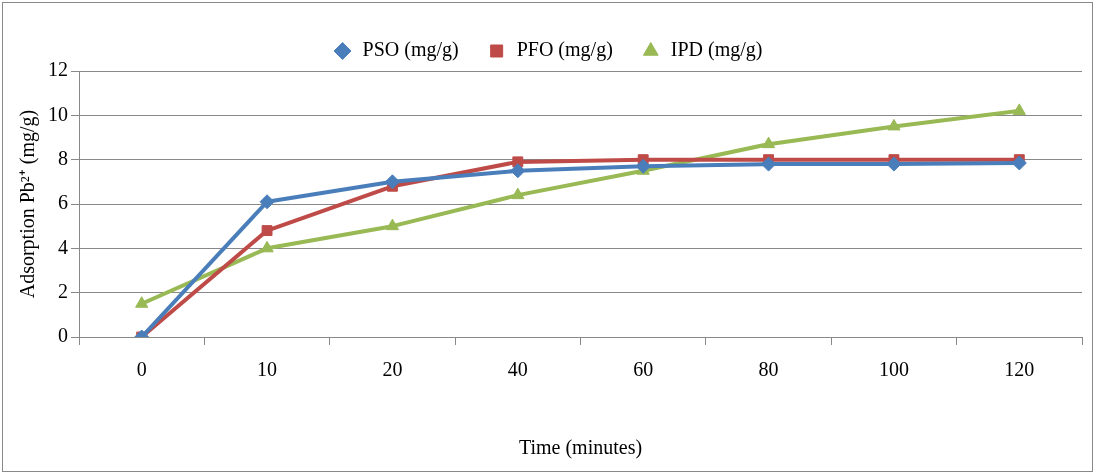  What do you see at coordinates (517, 369) in the screenshot?
I see `x-tick-label: 40` at bounding box center [517, 369].